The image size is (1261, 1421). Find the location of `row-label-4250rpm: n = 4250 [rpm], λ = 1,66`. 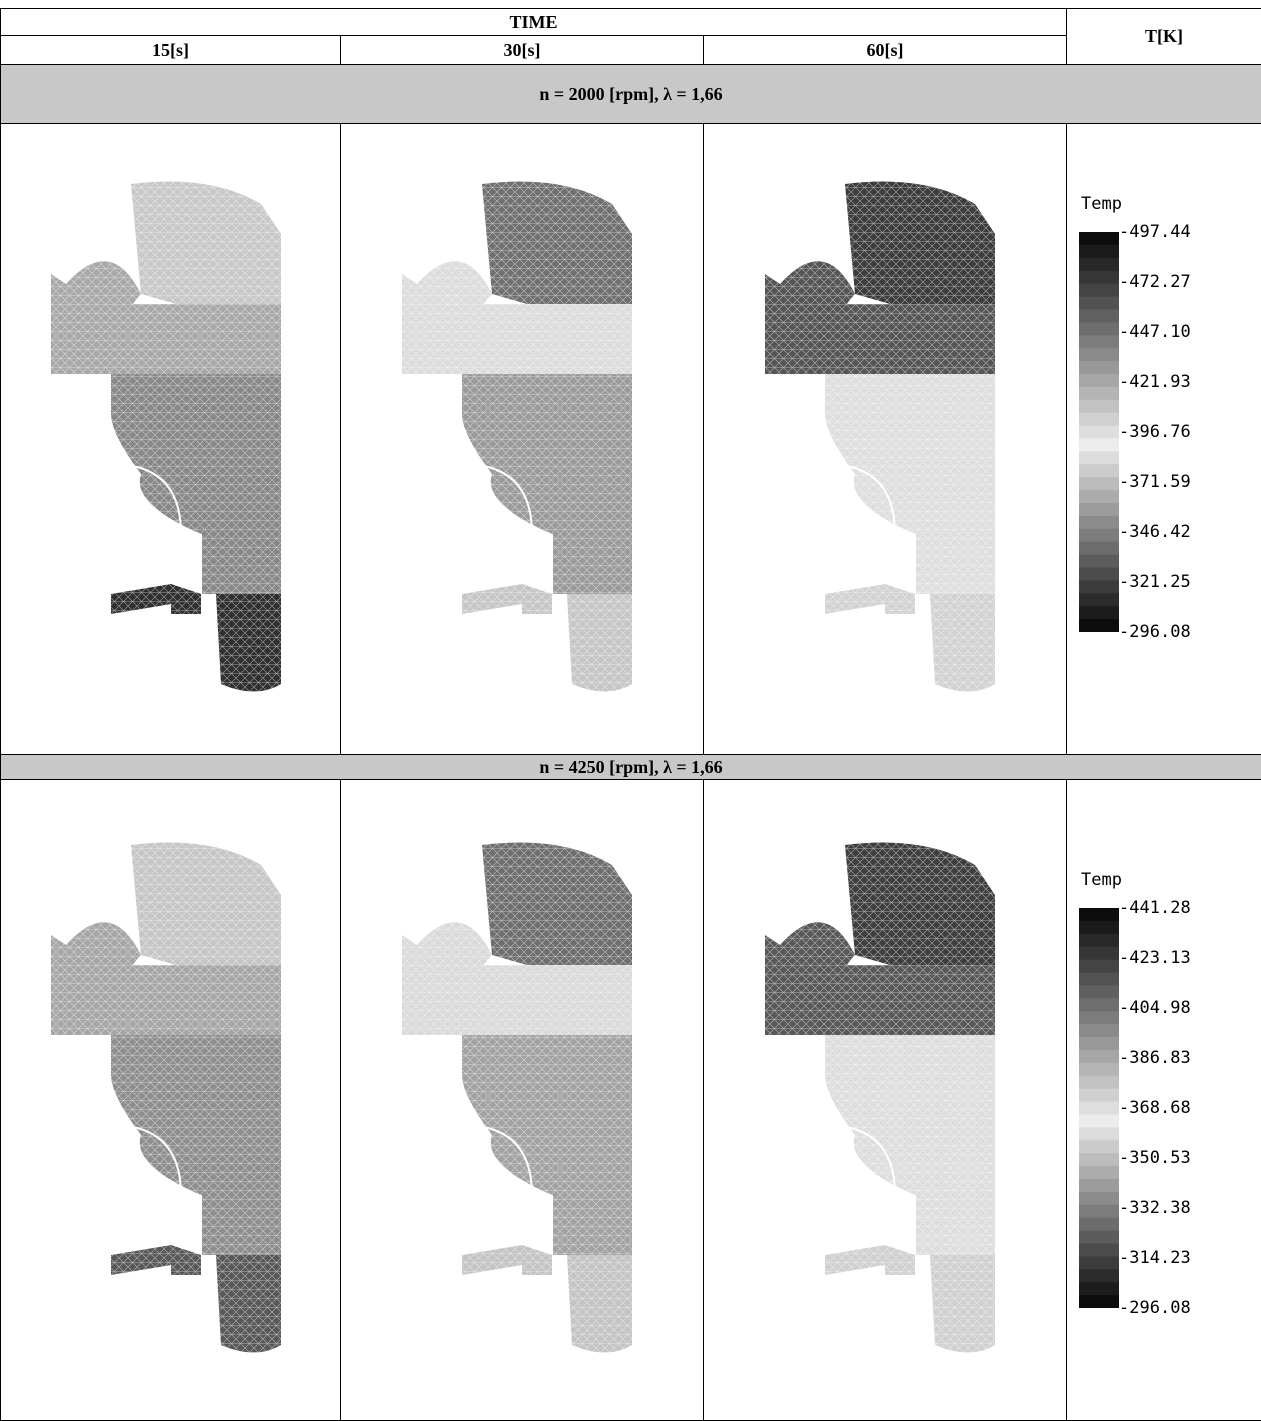

row-label-4250rpm: n = 4250 [rpm], λ = 1,66 is located at coordinates (631, 767).